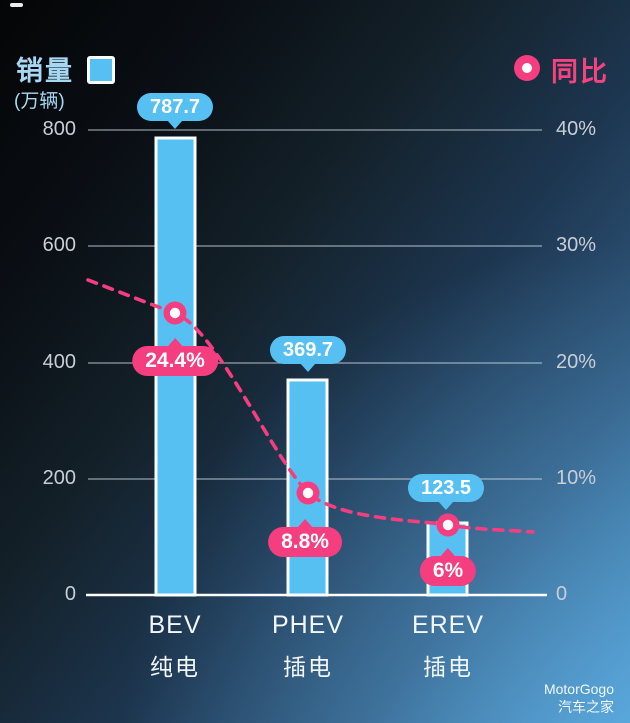 The height and width of the screenshot is (723, 630). What do you see at coordinates (308, 493) in the screenshot?
I see `marker-phev-inner` at bounding box center [308, 493].